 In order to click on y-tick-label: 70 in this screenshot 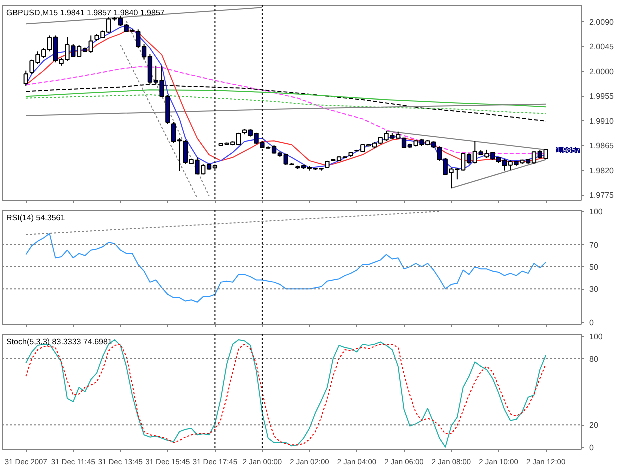, I will do `click(594, 245)`.